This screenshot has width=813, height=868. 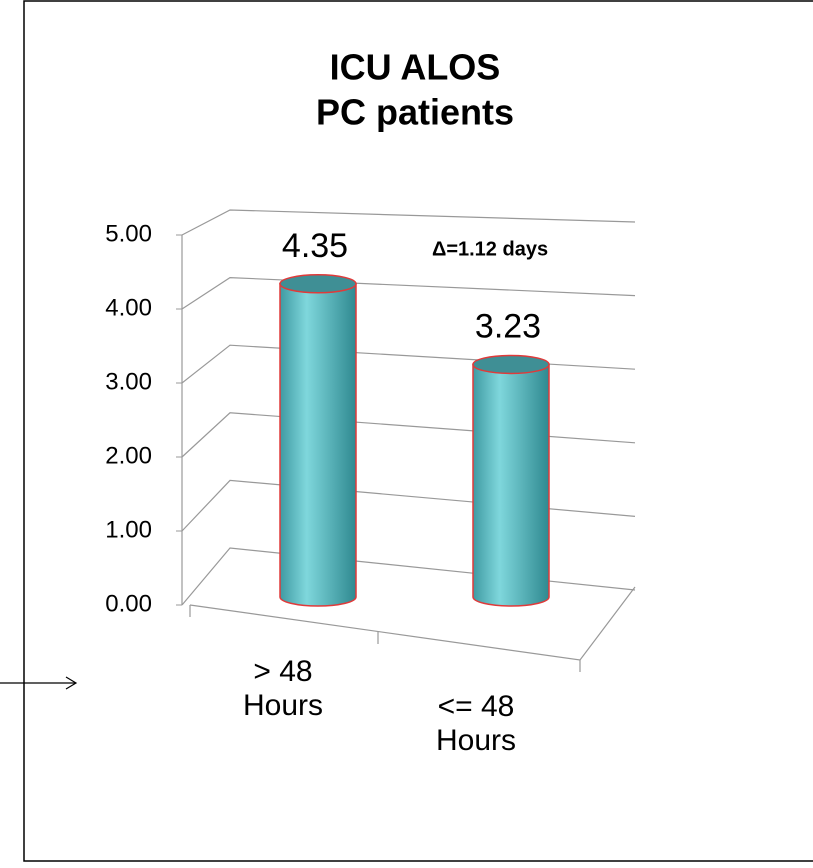 I want to click on y-tick-label: 0.00, so click(x=128, y=603).